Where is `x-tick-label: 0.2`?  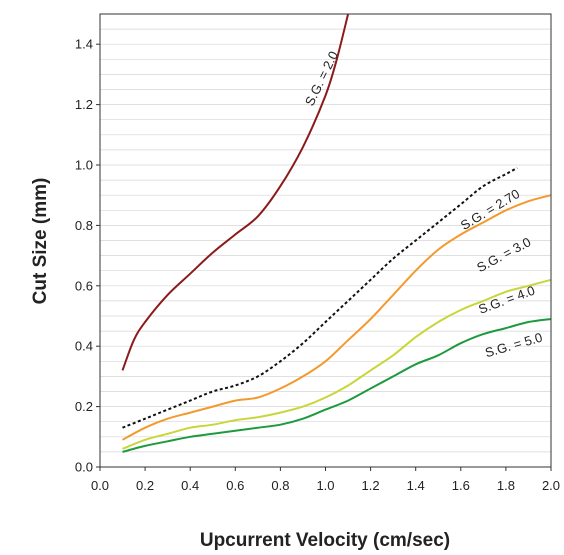 x-tick-label: 0.2 is located at coordinates (145, 485).